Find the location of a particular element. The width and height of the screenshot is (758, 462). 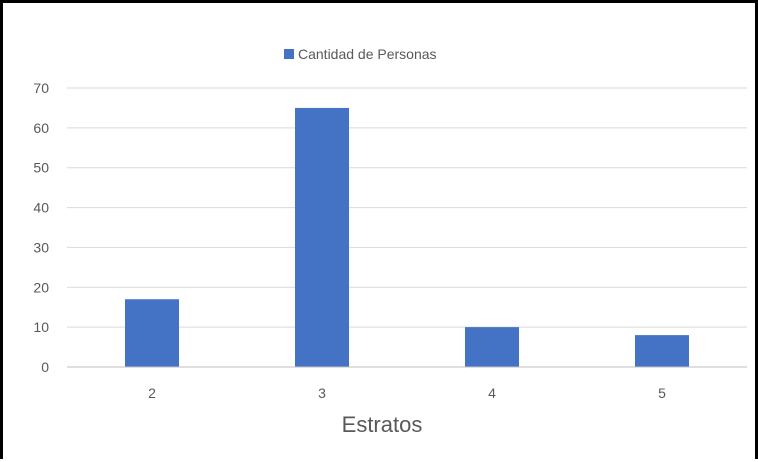

x-tick-label-4: 4 is located at coordinates (492, 393).